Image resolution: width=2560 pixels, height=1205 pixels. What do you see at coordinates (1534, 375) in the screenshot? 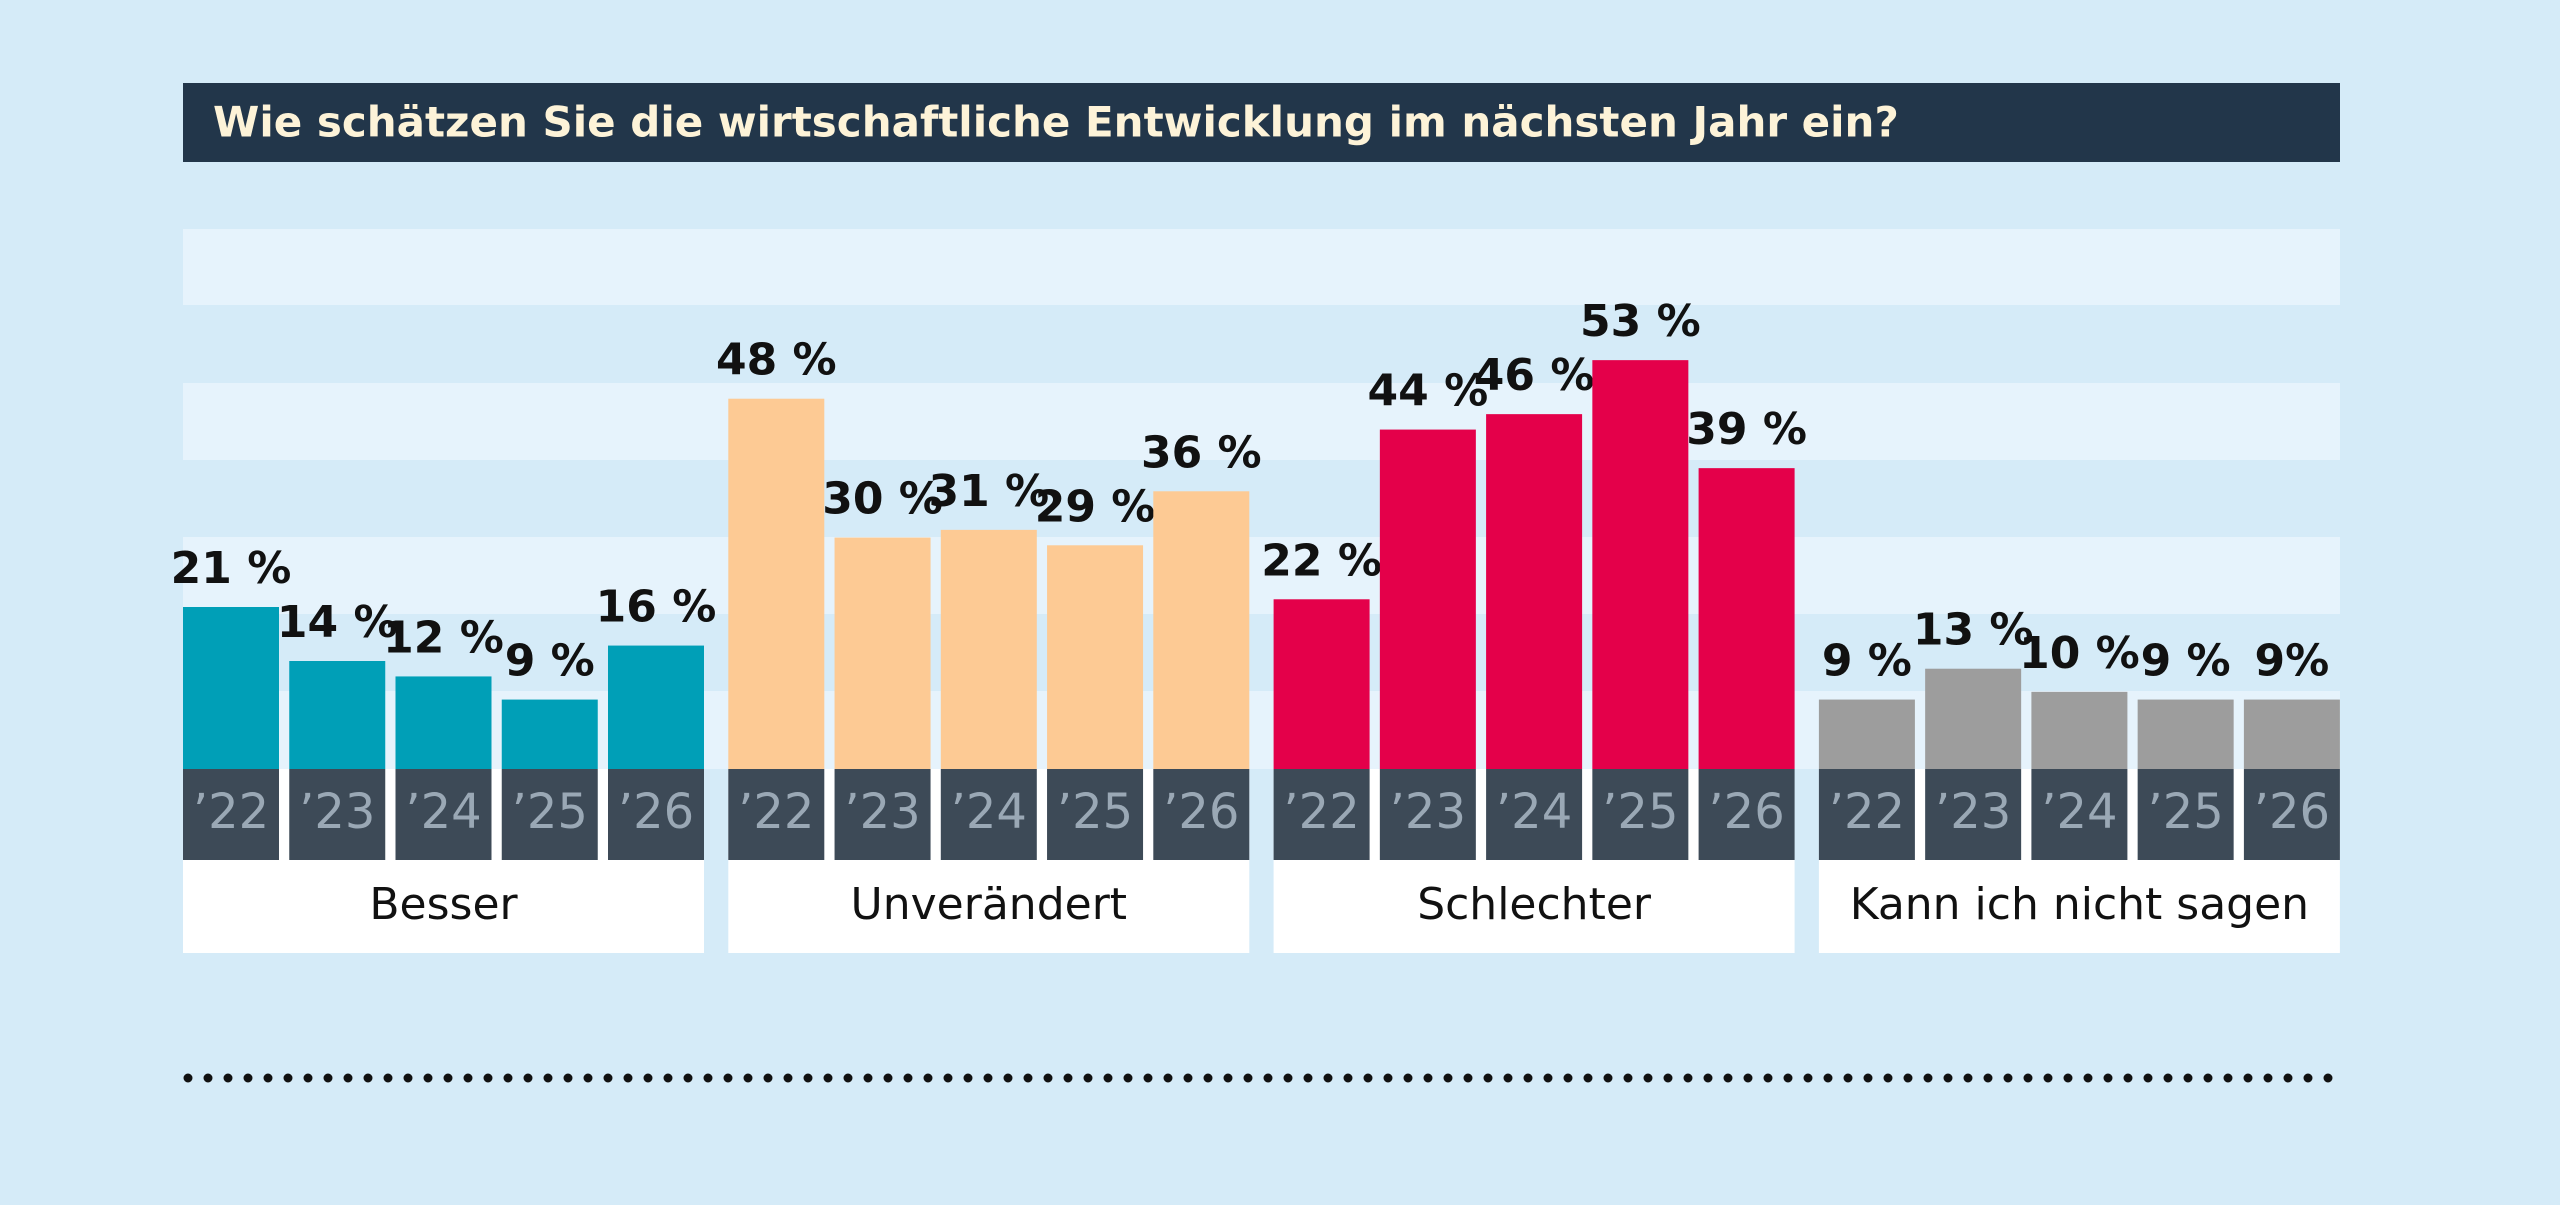
I see `value-label: 46 %` at bounding box center [1534, 375].